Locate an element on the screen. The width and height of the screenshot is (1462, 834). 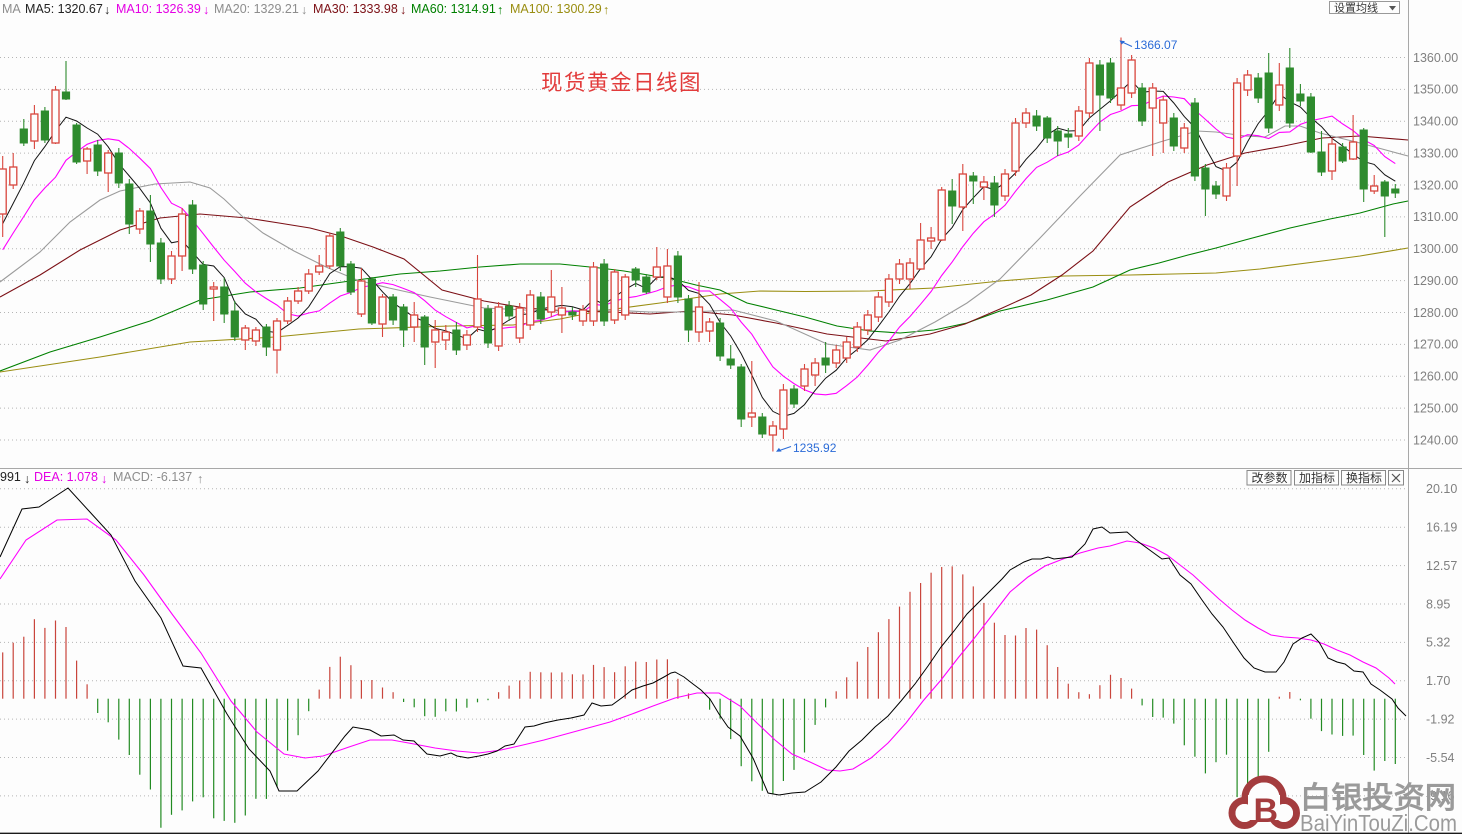
svg-text: 1366.07 is located at coordinates (1156, 45).